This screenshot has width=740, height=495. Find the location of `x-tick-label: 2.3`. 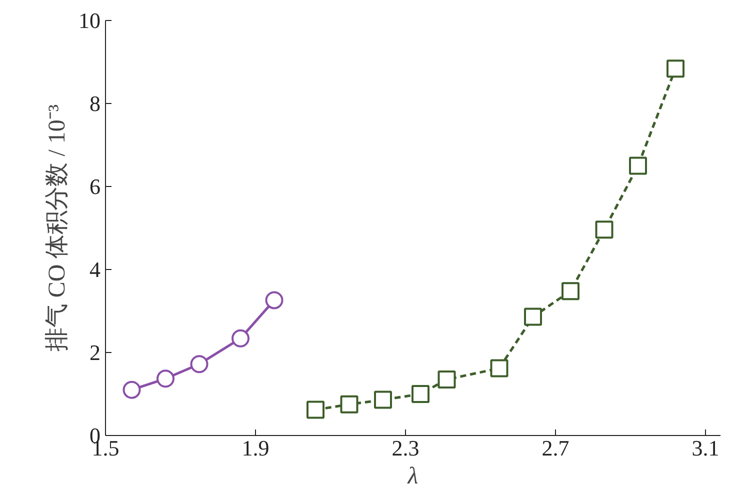

x-tick-label: 2.3 is located at coordinates (406, 448).